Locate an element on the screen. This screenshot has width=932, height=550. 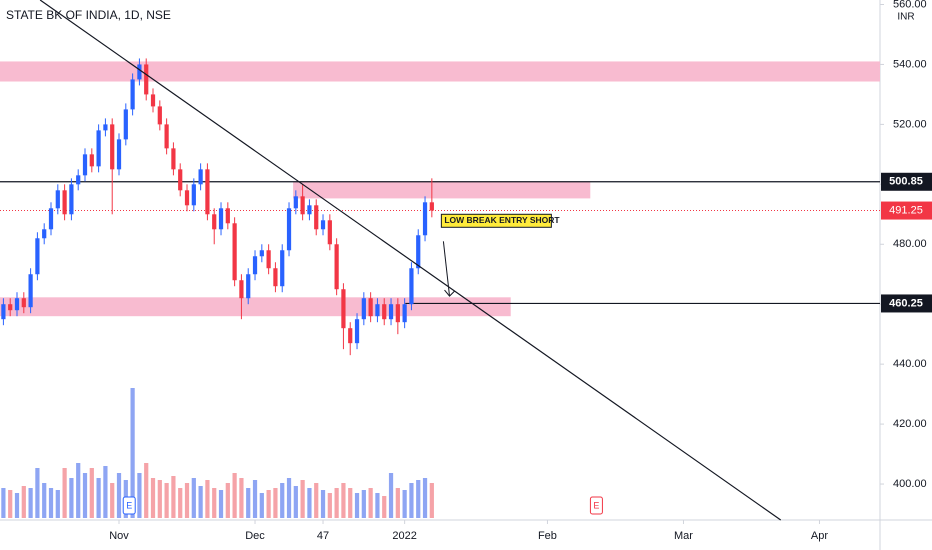
last-price-label: 491.25 is located at coordinates (906, 210).